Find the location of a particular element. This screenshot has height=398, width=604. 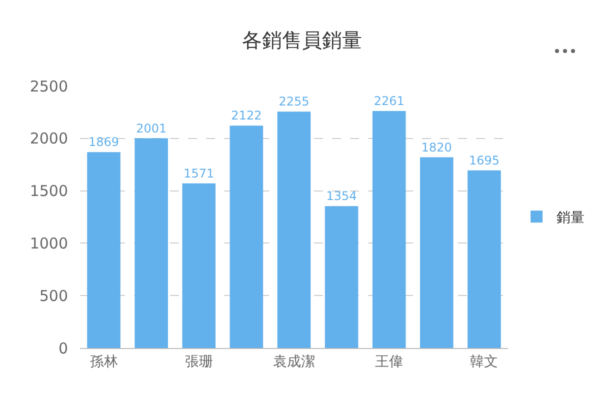

y-tick-label: 1000 is located at coordinates (49, 243).